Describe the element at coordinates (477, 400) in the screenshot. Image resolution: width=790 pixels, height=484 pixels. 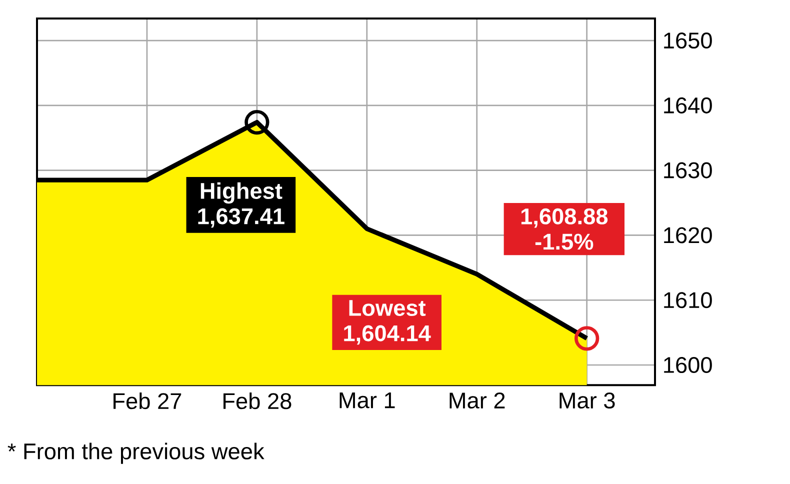
I see `x-tick-label: Mar 2` at that location.